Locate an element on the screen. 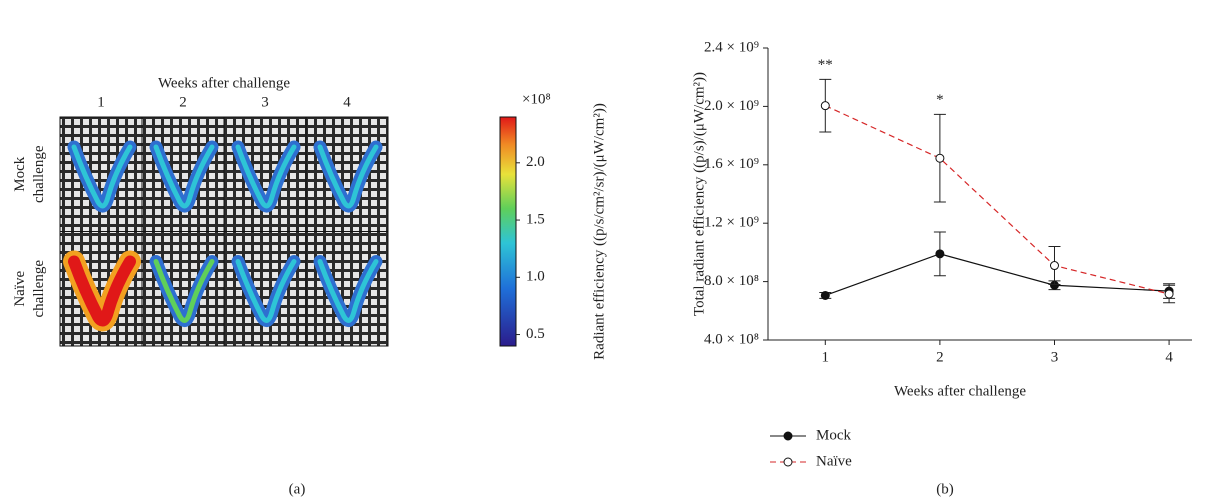  y-tick-label: 2.4 × 10⁹ is located at coordinates (731, 47).